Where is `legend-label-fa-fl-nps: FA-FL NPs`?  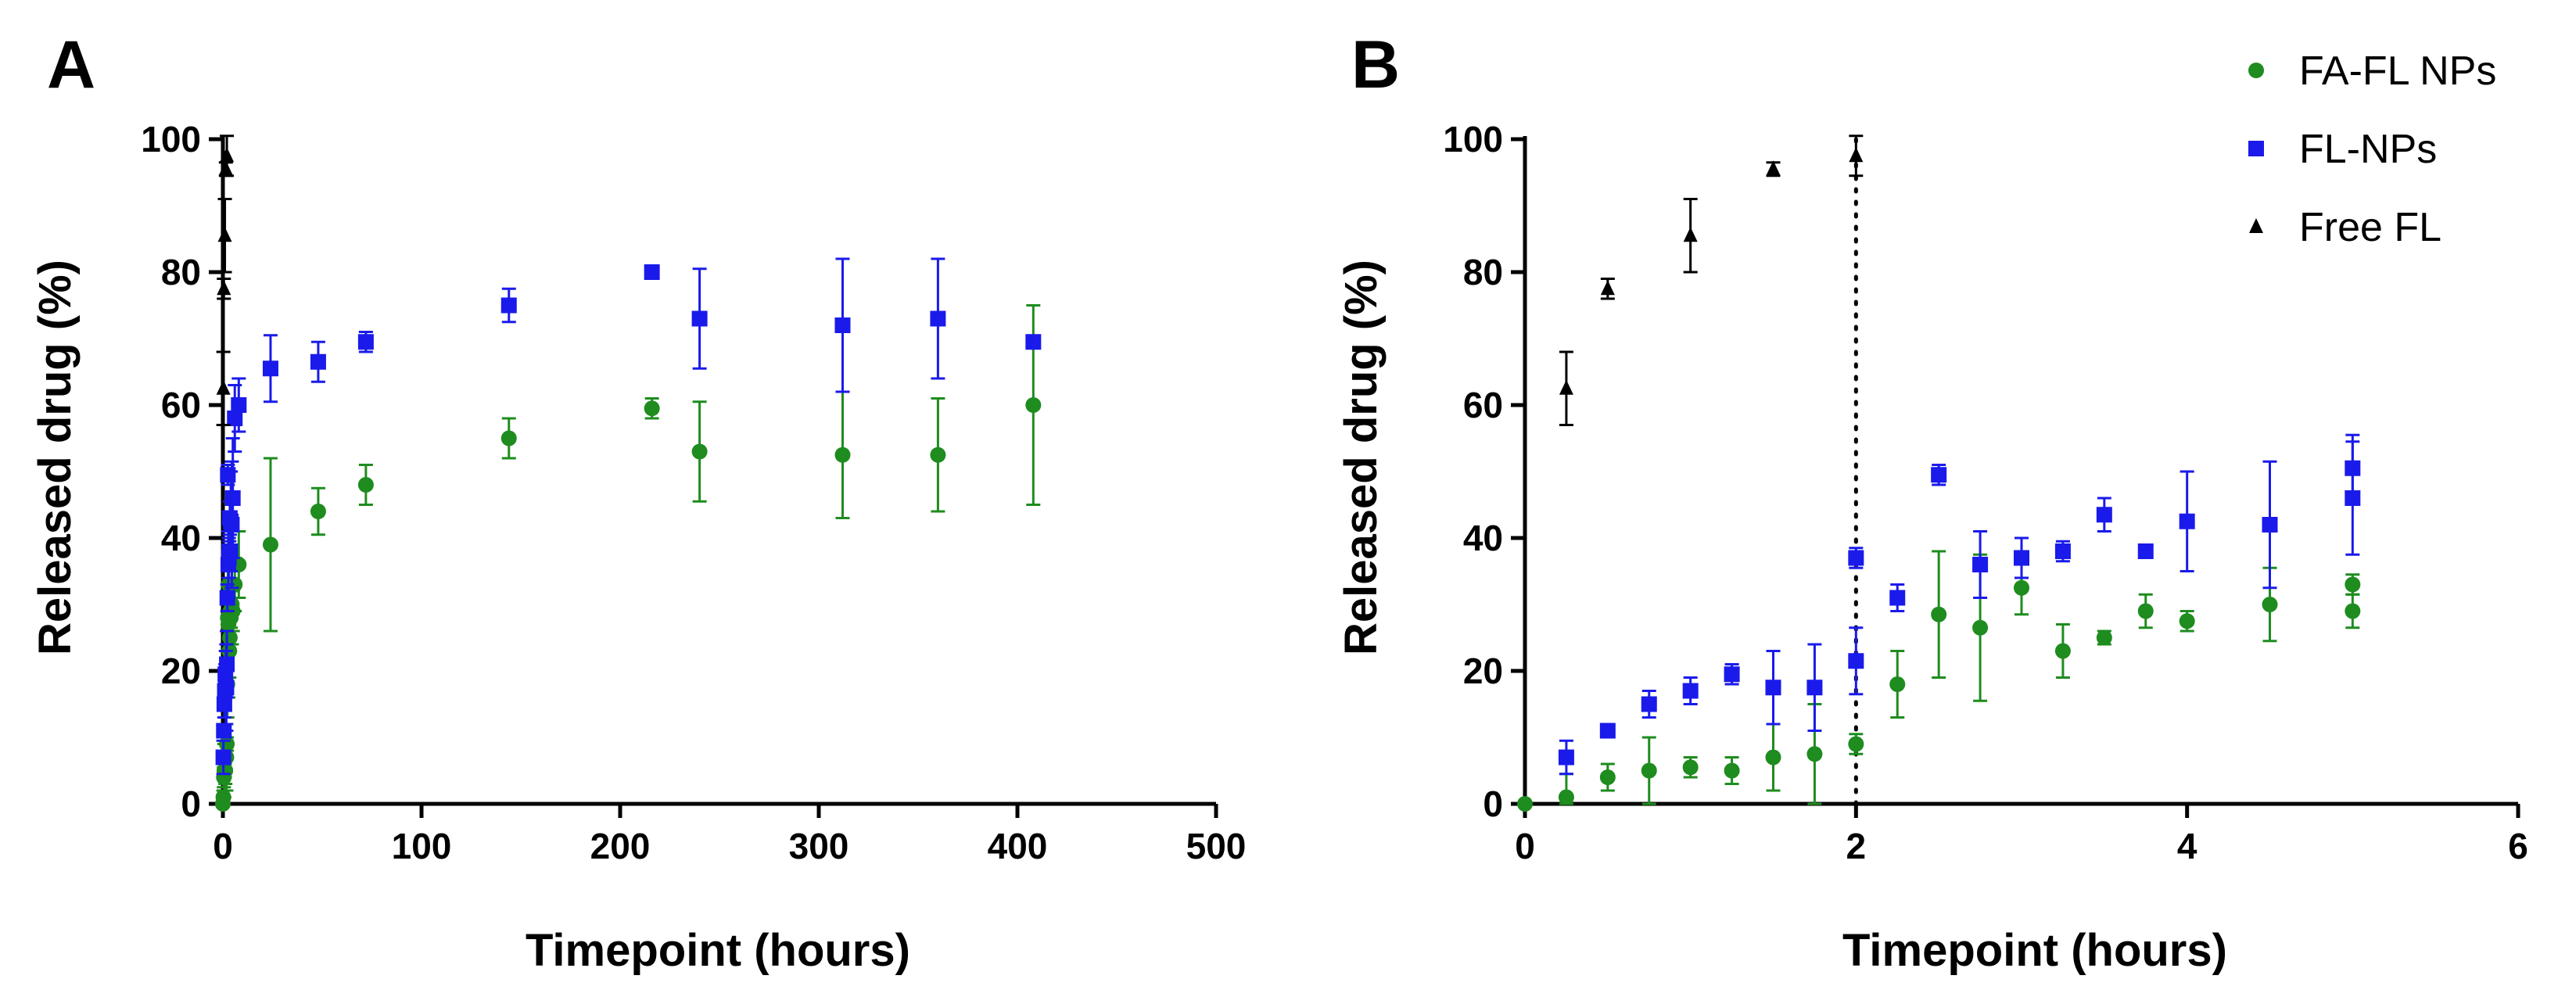
legend-label-fa-fl-nps: FA-FL NPs is located at coordinates (2397, 71).